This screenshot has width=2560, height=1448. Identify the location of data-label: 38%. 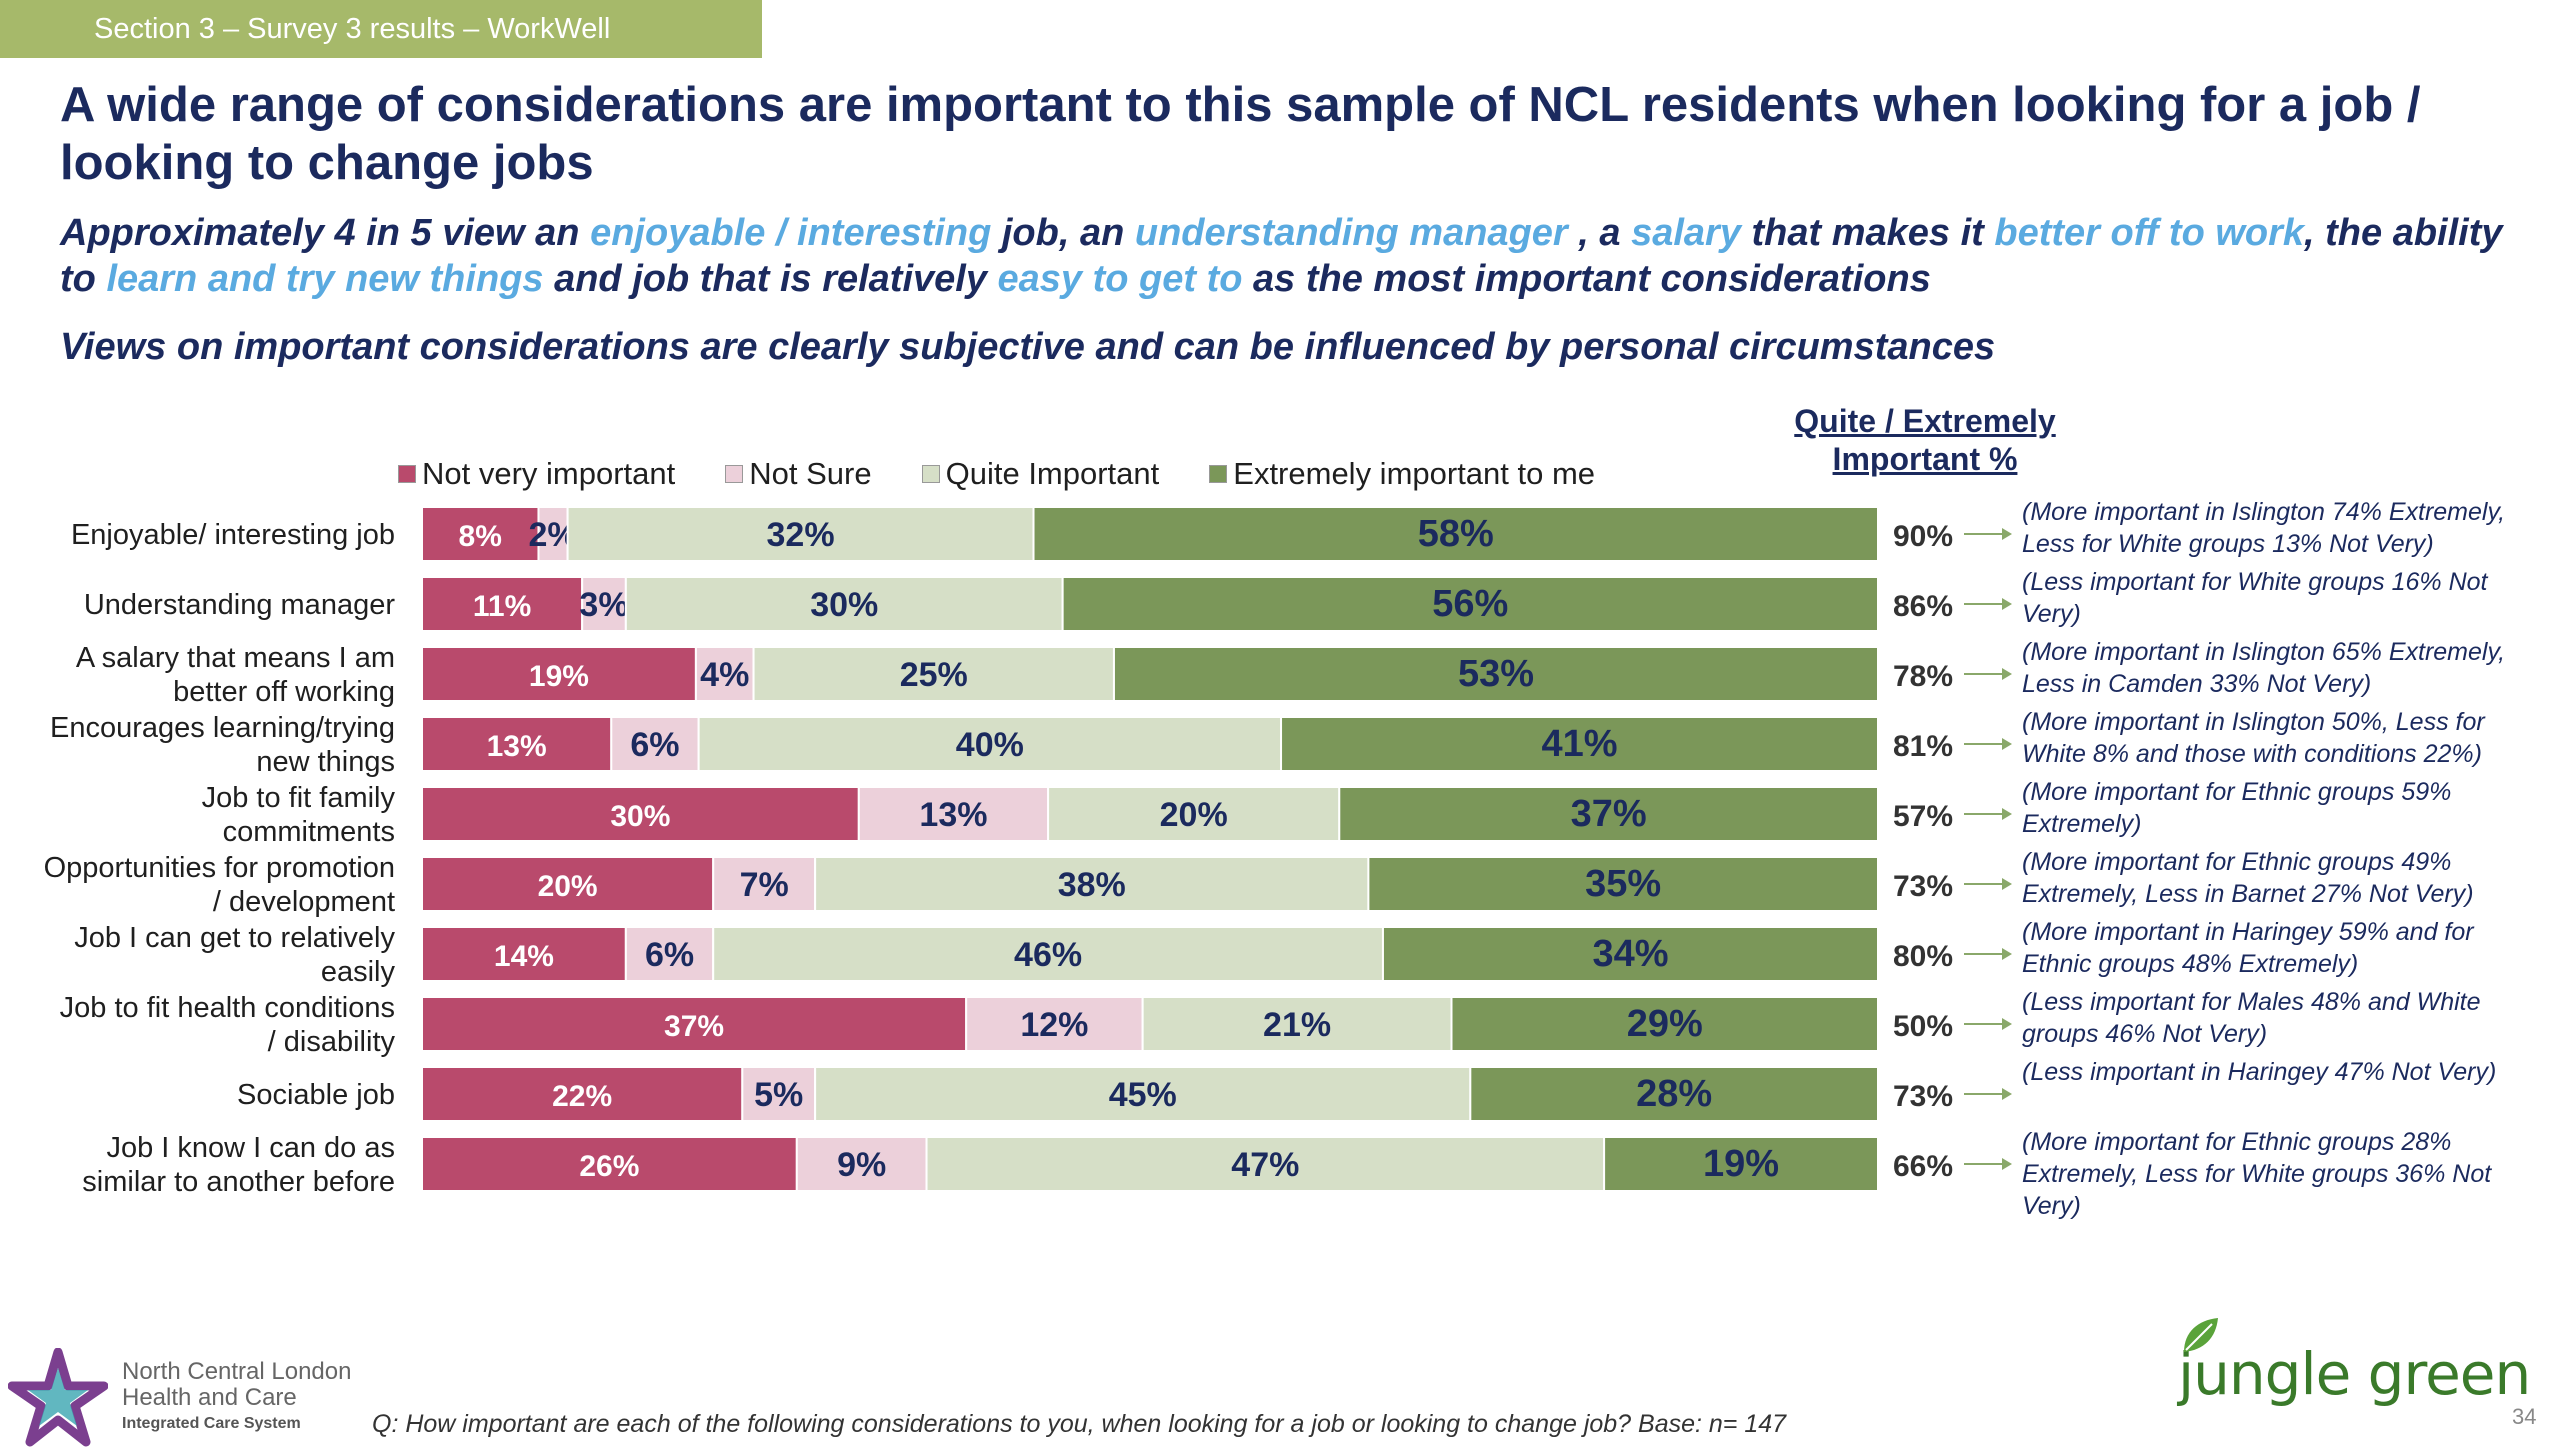
(1092, 885).